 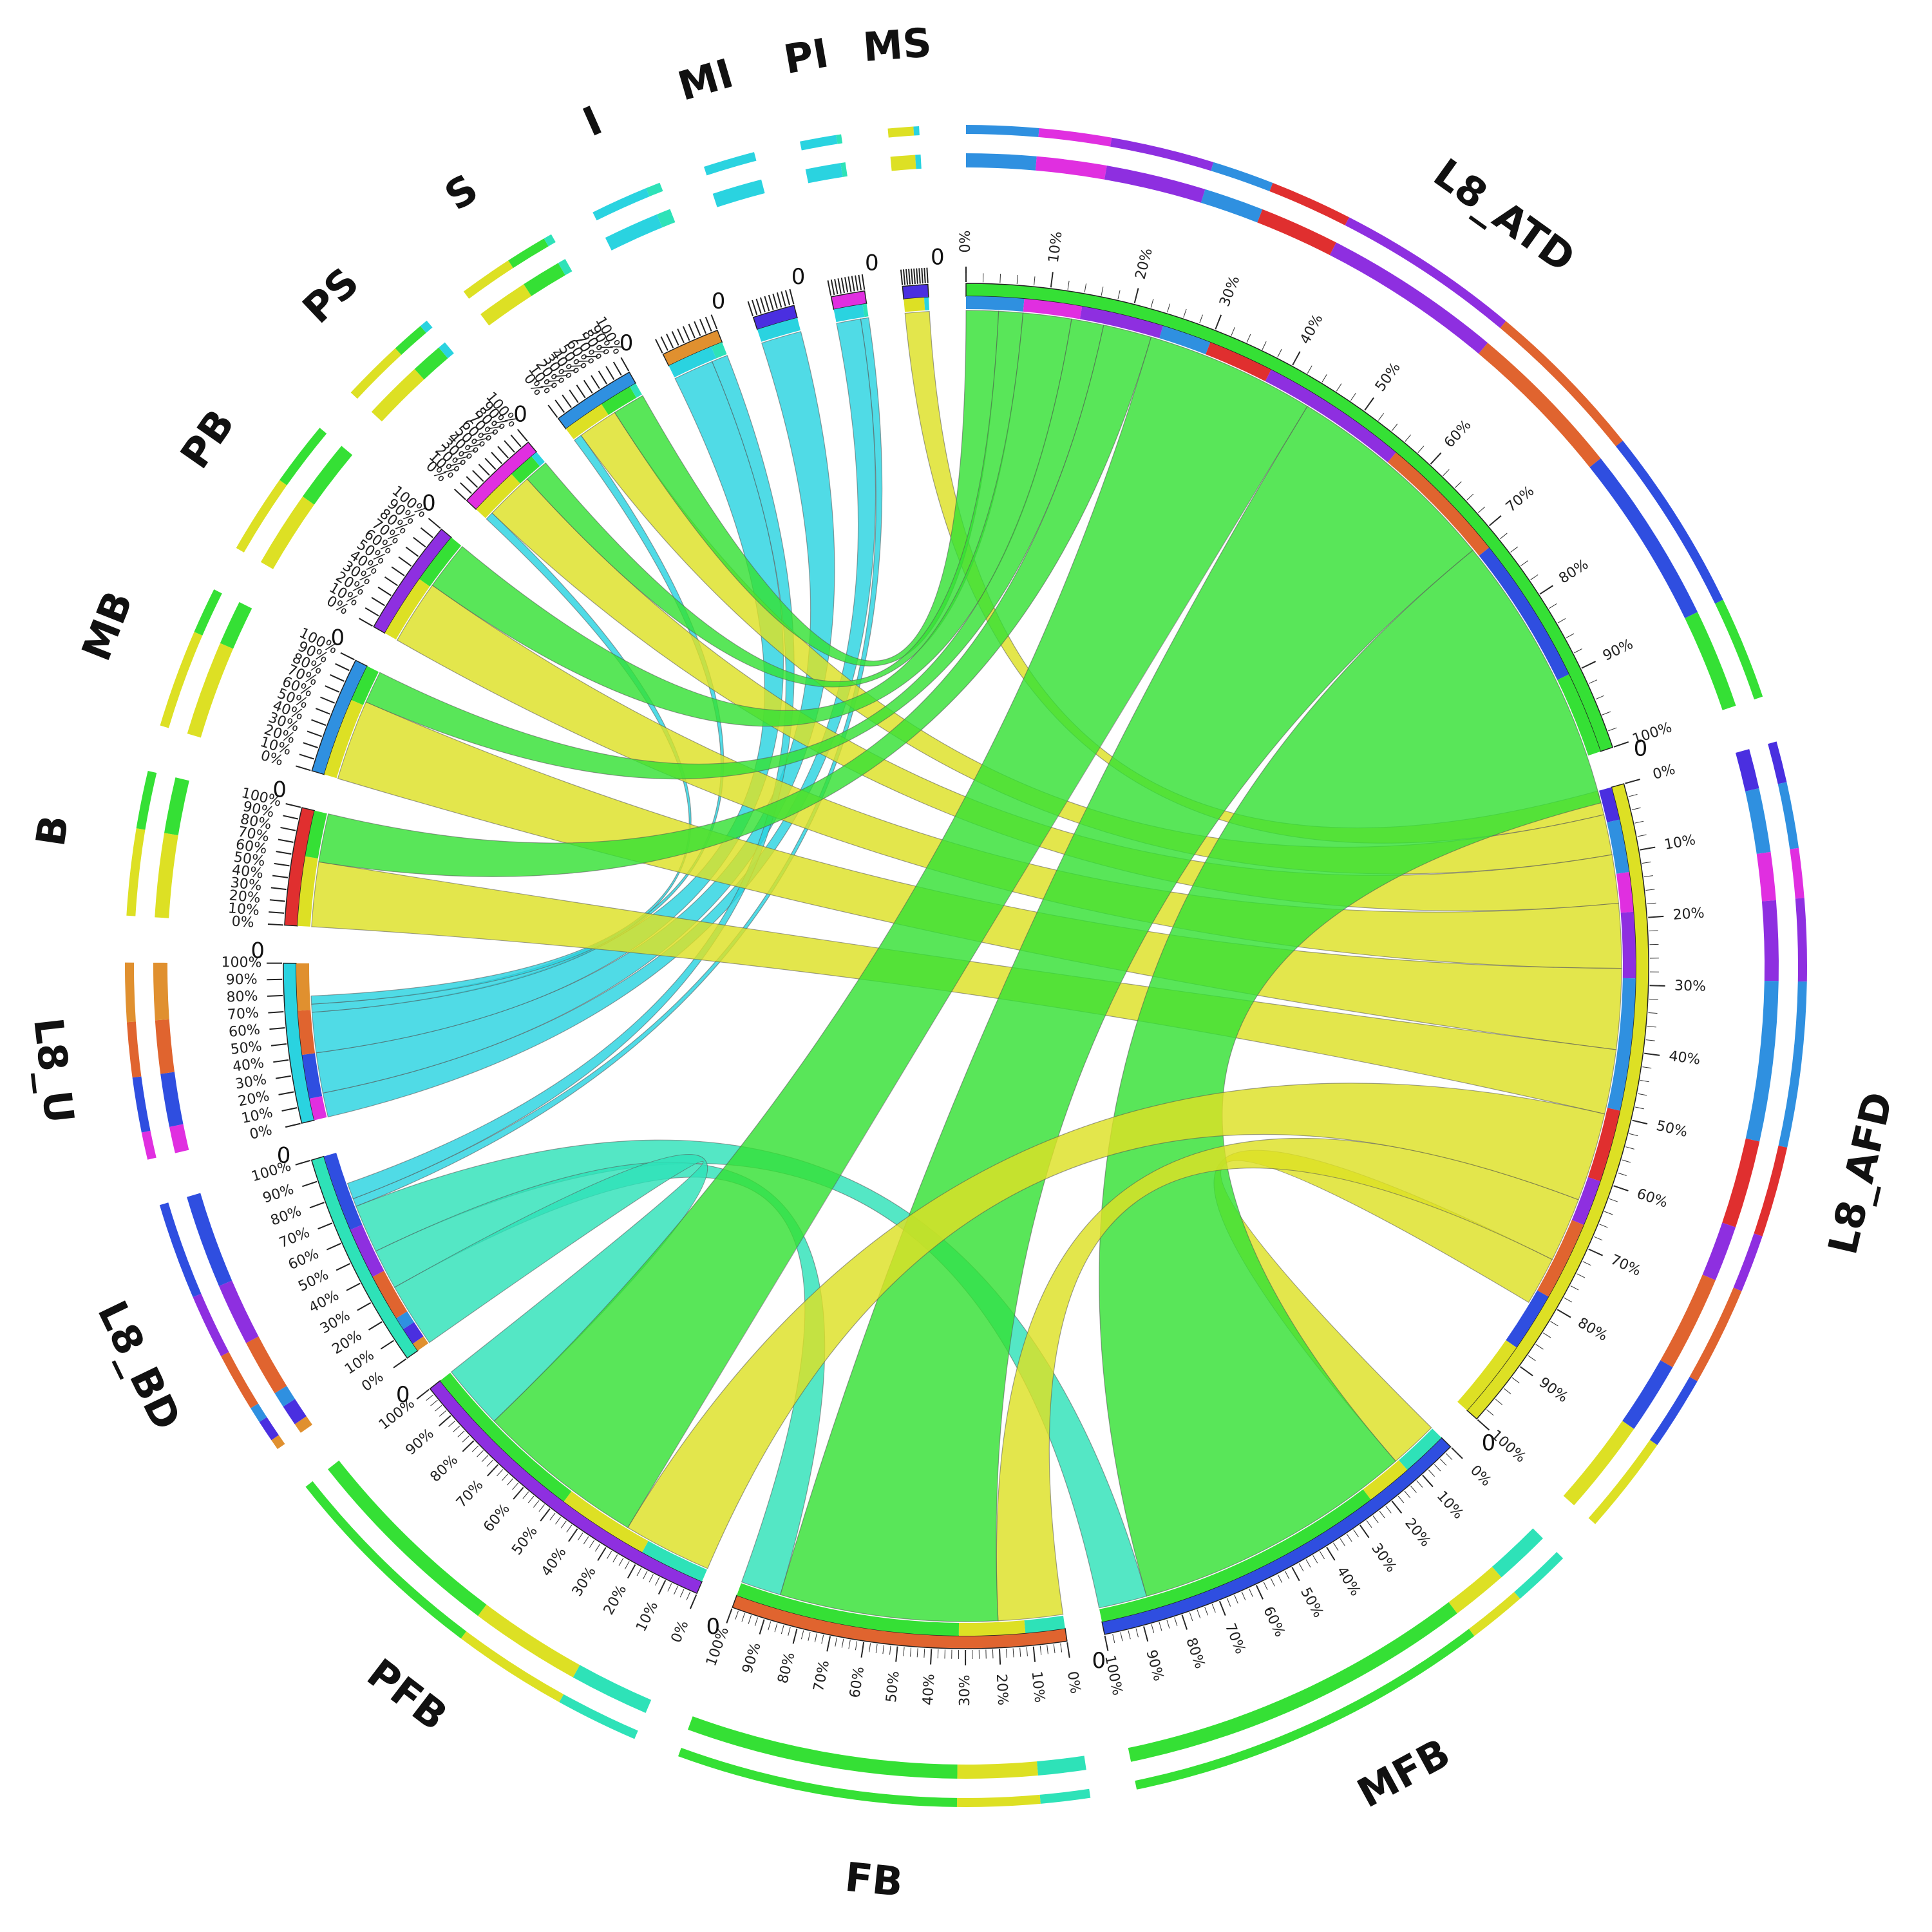 I want to click on tick-label-b-1: 10%, so click(x=243, y=910).